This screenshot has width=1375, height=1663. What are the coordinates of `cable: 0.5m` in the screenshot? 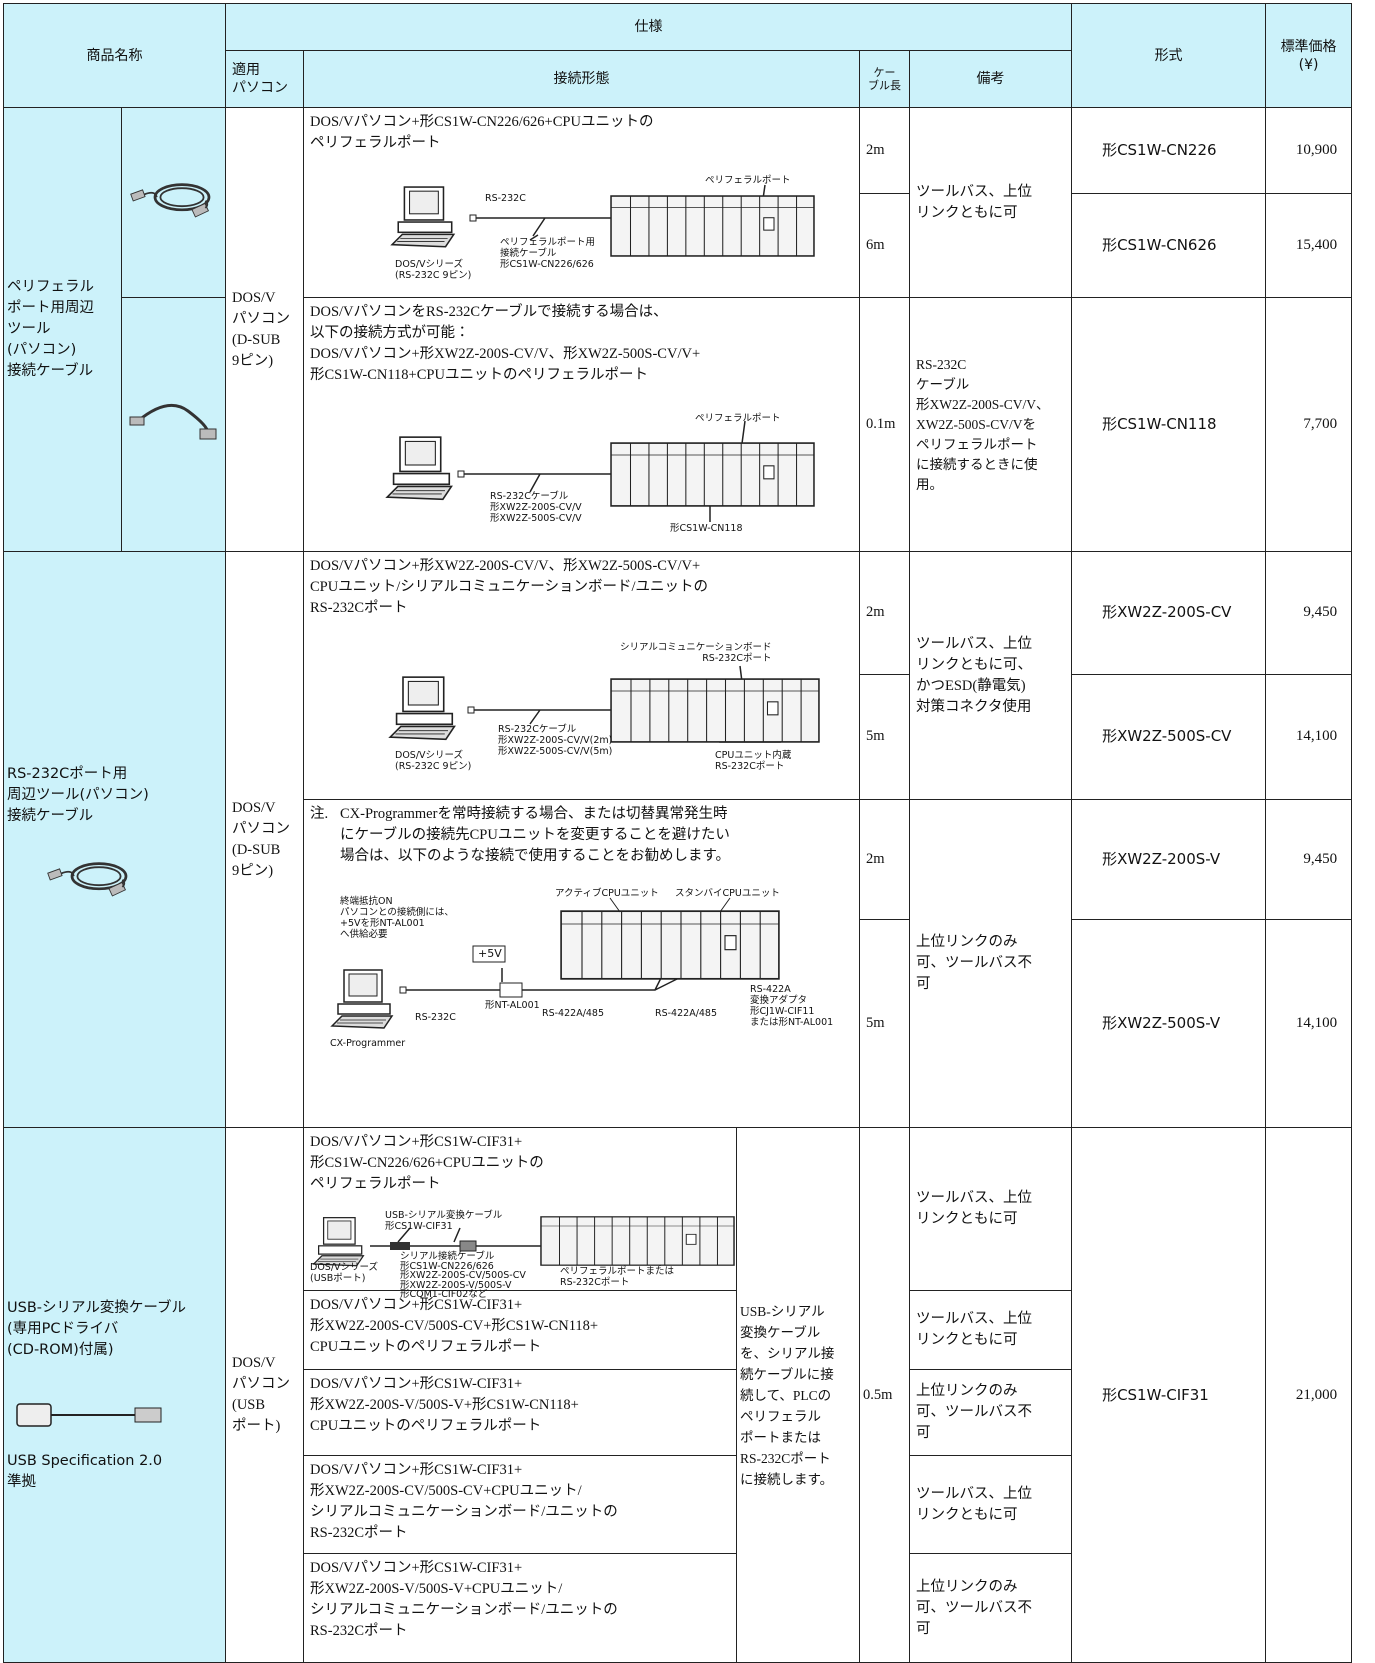 It's located at (884, 1395).